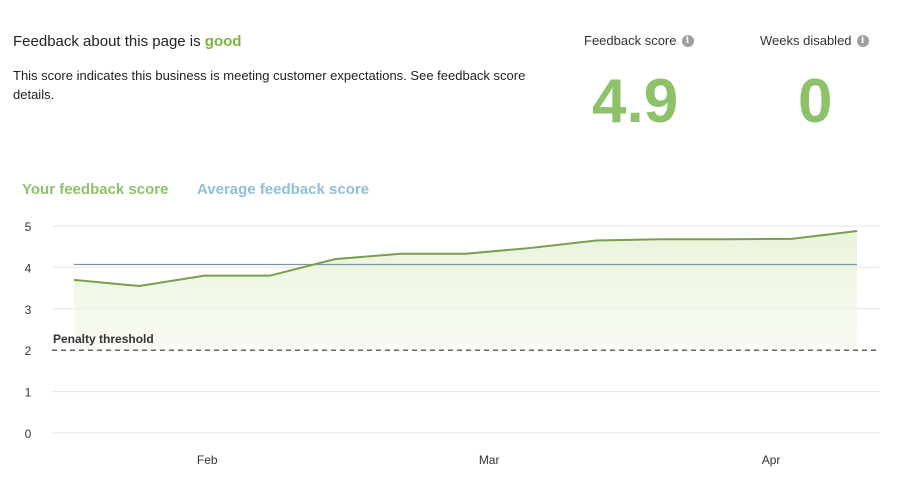 This screenshot has width=900, height=495. What do you see at coordinates (223, 41) in the screenshot?
I see `feedback-rating: good` at bounding box center [223, 41].